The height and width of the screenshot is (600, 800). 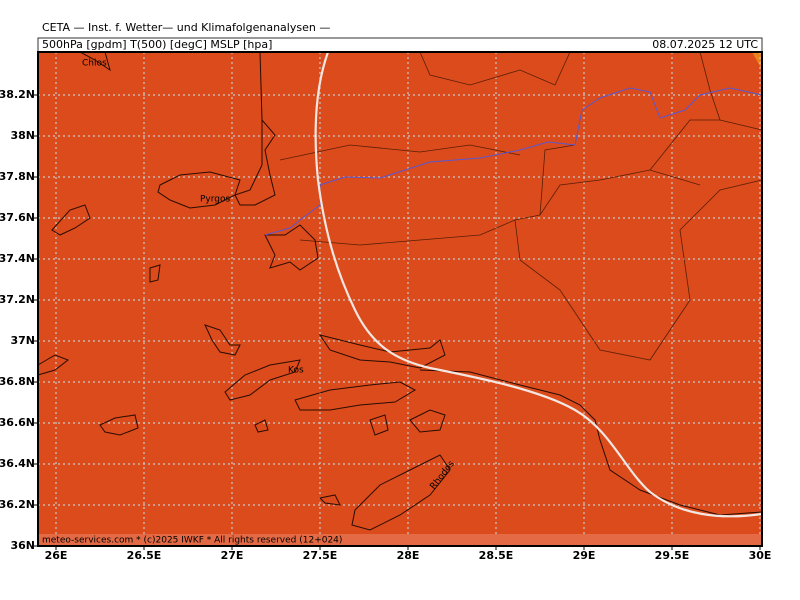 What do you see at coordinates (17, 504) in the screenshot?
I see `latitude-label: 36.2N` at bounding box center [17, 504].